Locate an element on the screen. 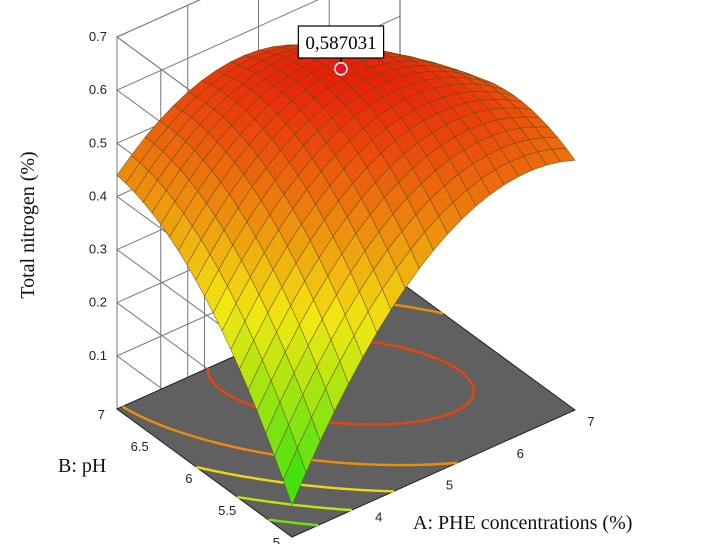 This screenshot has width=707, height=544. annotation-text: 0,587031 is located at coordinates (340, 43).